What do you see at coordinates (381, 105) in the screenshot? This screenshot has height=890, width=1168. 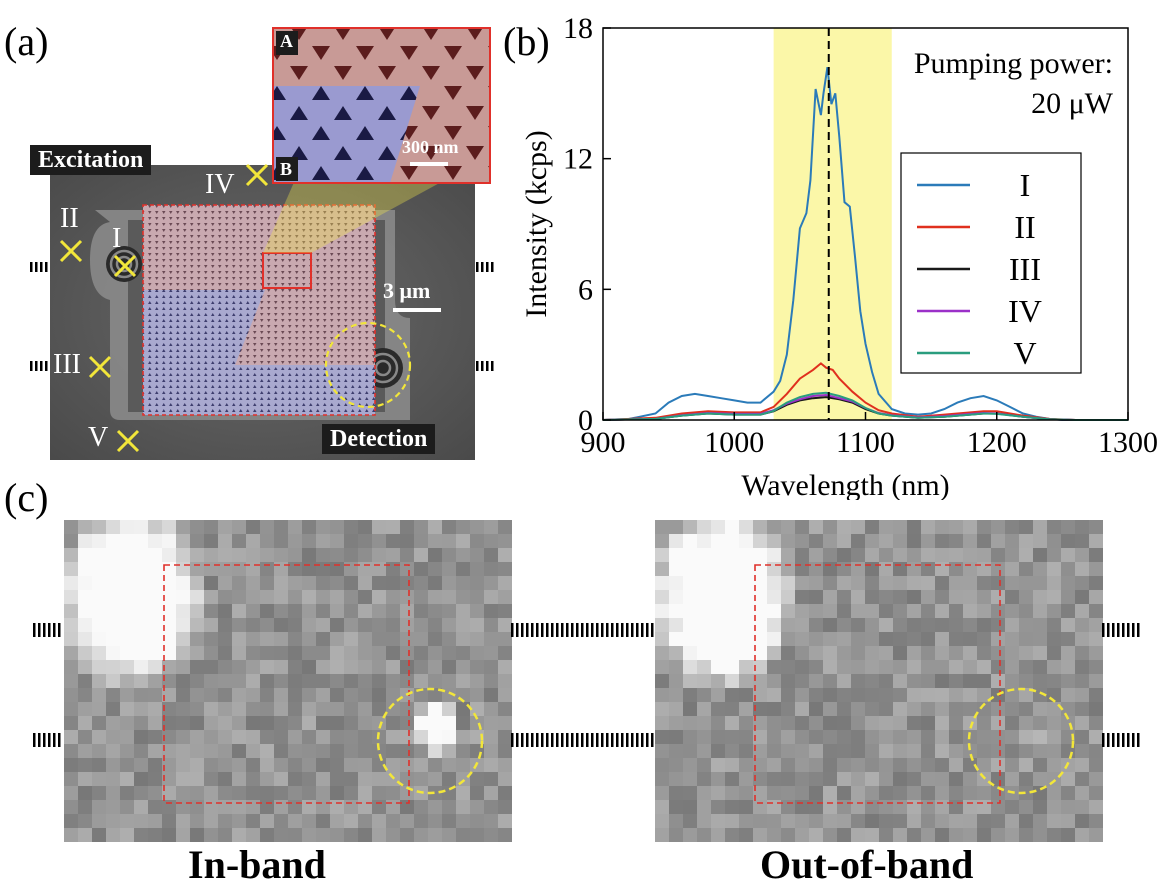 I see `inset-zoom-image` at bounding box center [381, 105].